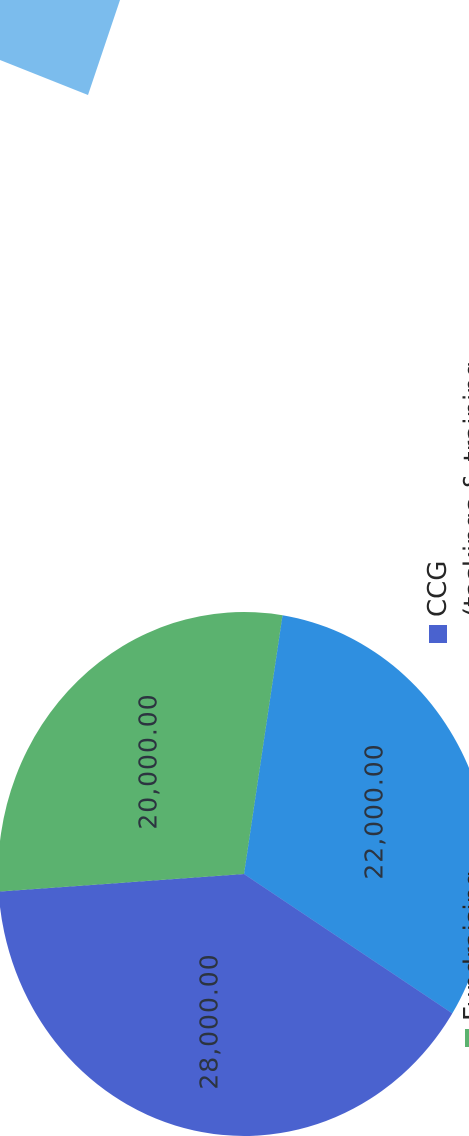  Describe the element at coordinates (148, 761) in the screenshot. I see `slice-value-label: 20,000.00` at that location.